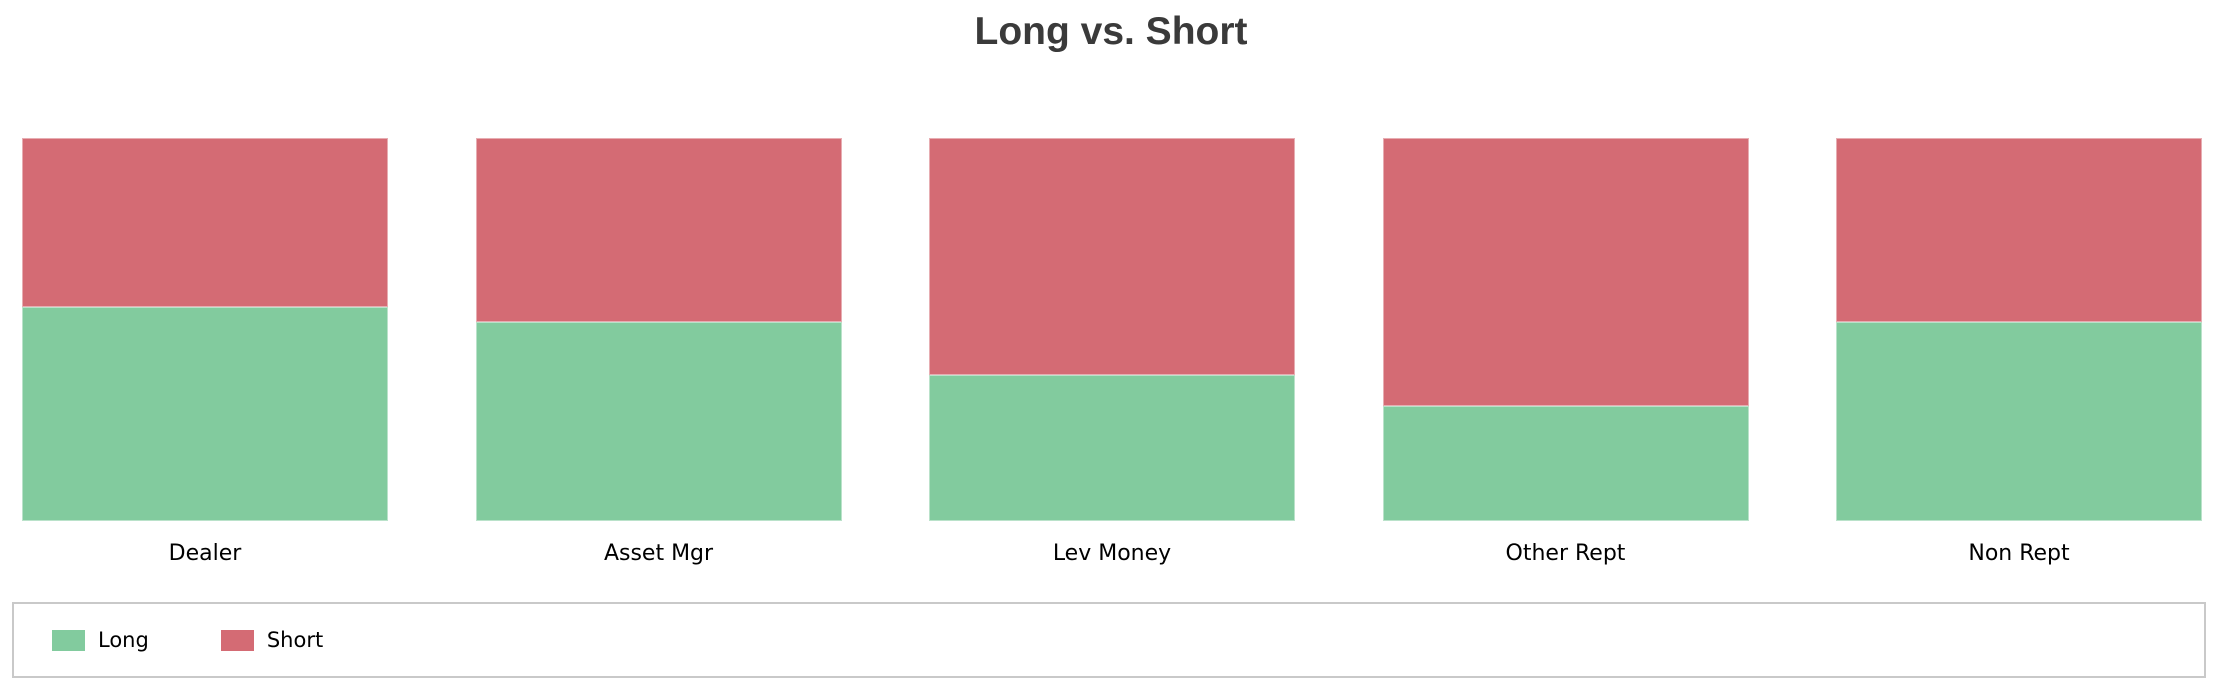 The image size is (2222, 696). What do you see at coordinates (205, 553) in the screenshot?
I see `category-label: Dealer` at bounding box center [205, 553].